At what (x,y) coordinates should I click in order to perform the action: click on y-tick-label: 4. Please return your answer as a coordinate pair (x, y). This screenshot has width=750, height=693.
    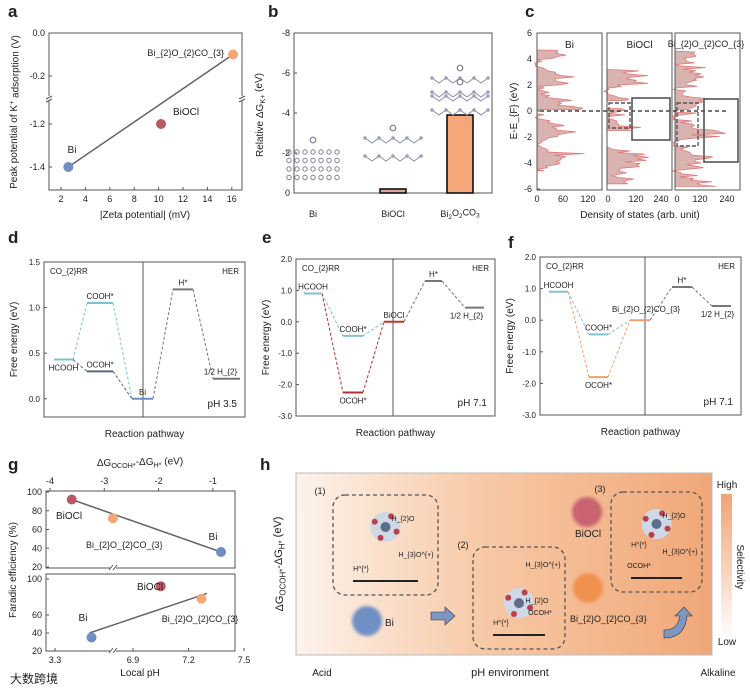
    Looking at the image, I should click on (529, 59).